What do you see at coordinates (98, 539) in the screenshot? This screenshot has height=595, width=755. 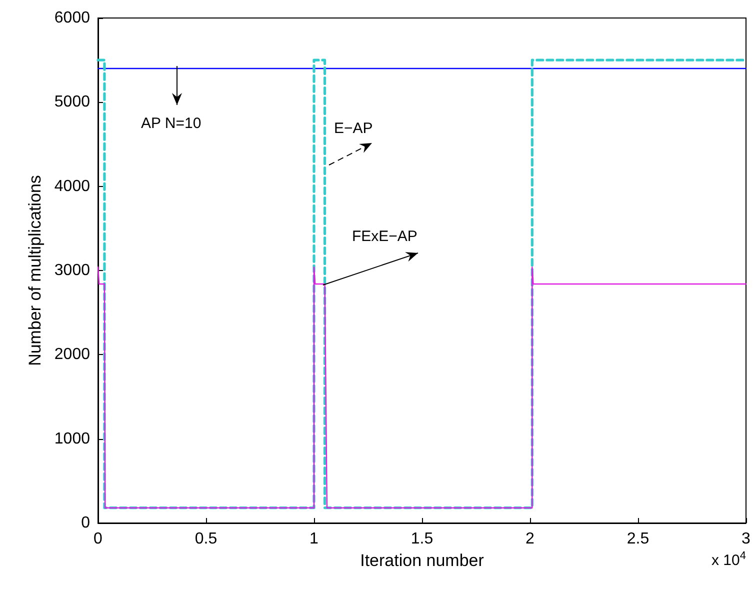 I see `x-tick-label: 0` at bounding box center [98, 539].